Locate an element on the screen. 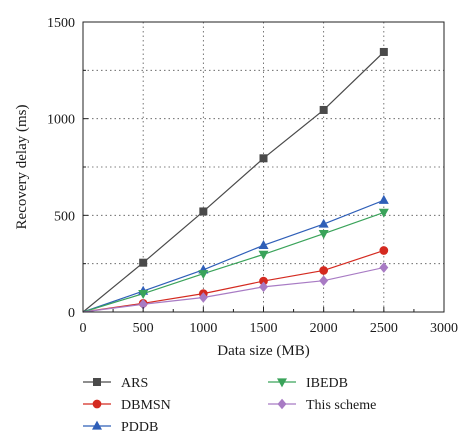 The height and width of the screenshot is (445, 474). legend-label-ibedb: IBEDB is located at coordinates (327, 383).